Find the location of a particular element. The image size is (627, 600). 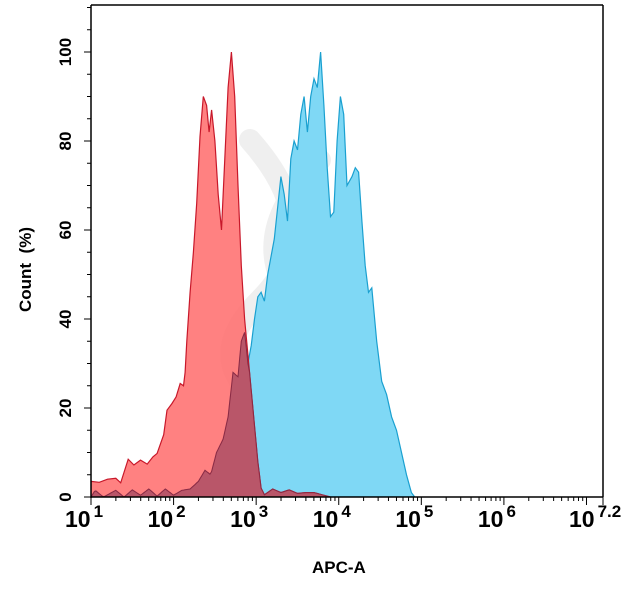

x-tick-label: 10 2 is located at coordinates (166, 517).